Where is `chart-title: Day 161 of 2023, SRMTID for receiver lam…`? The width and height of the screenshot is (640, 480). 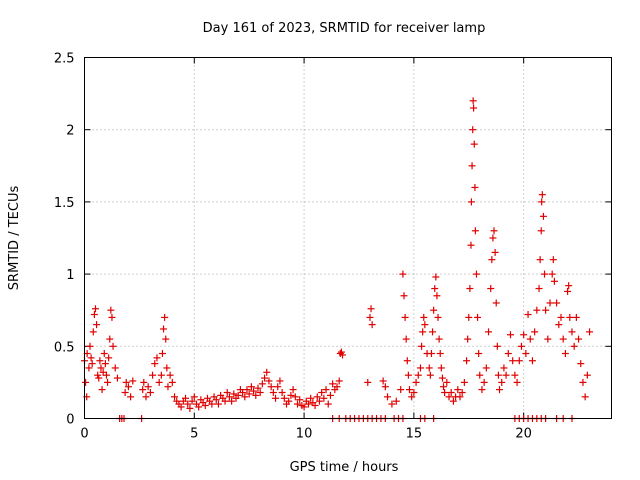
chart-title: Day 161 of 2023, SRMTID for receiver lam… is located at coordinates (344, 28).